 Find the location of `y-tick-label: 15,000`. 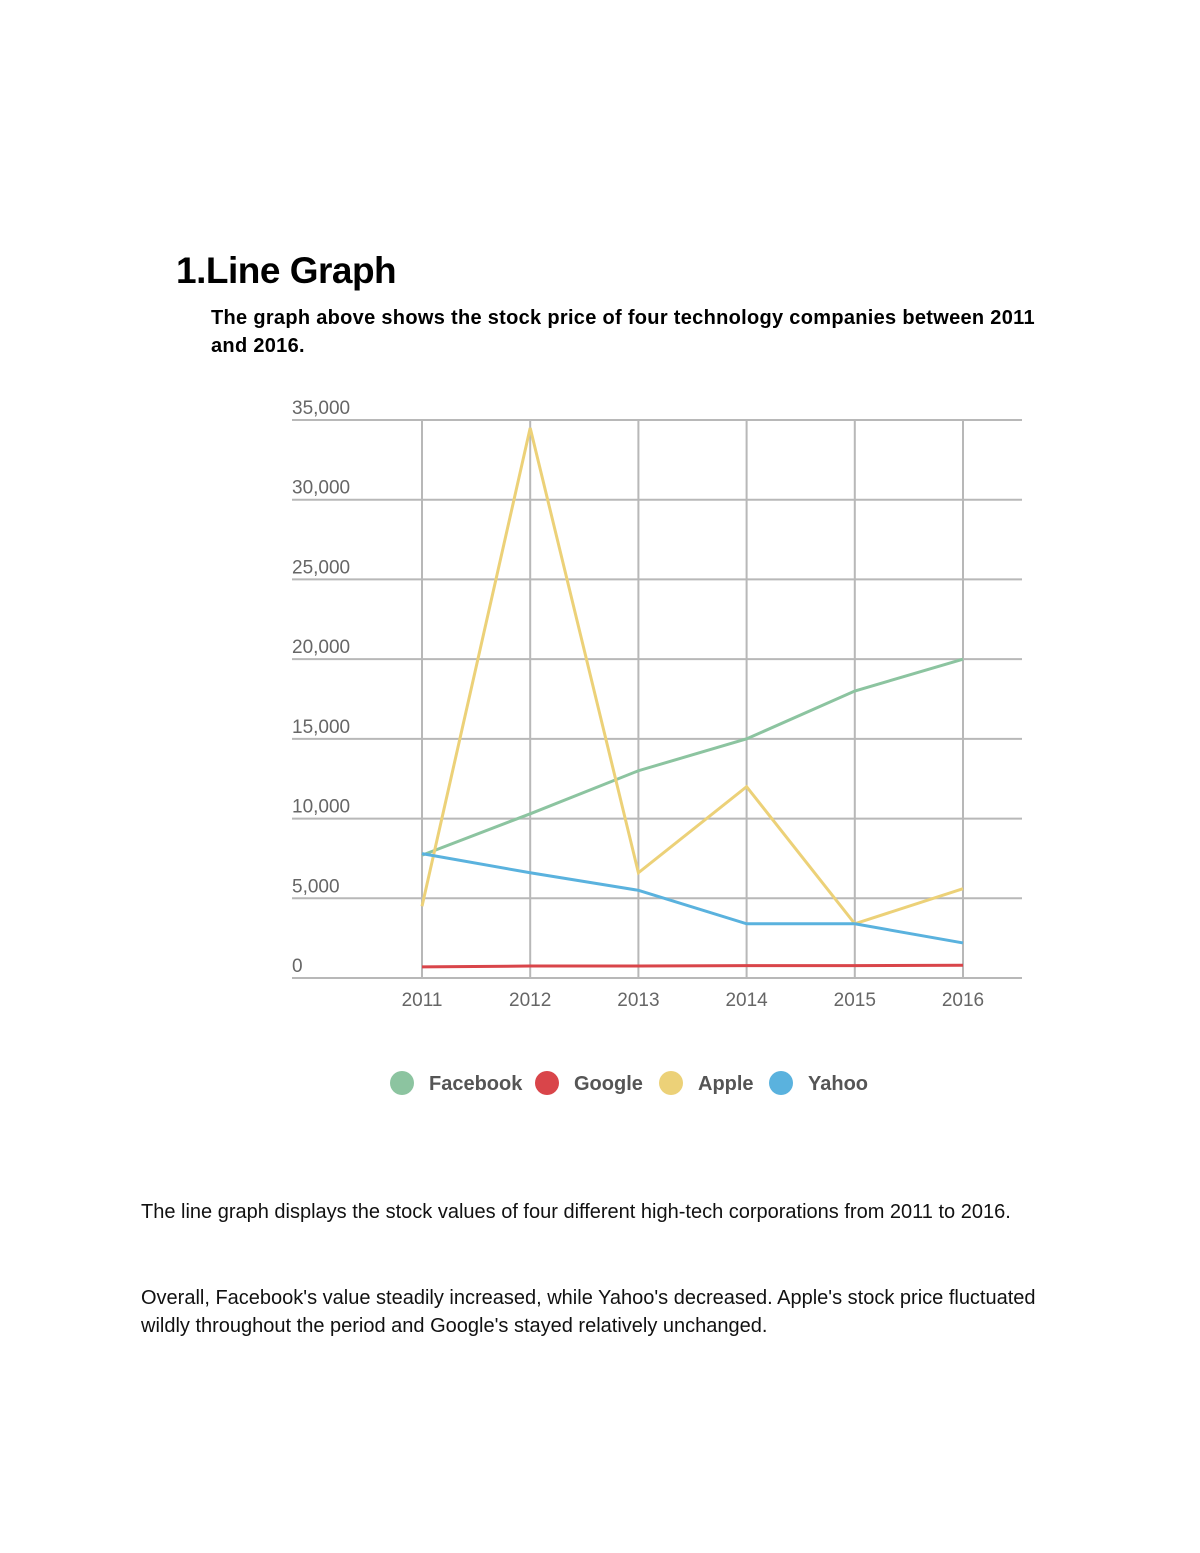

y-tick-label: 15,000 is located at coordinates (321, 727).